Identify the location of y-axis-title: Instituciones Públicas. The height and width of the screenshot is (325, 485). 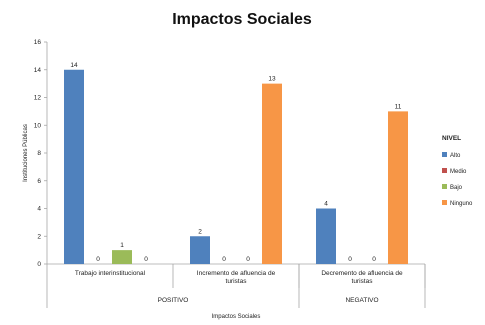
(26, 153).